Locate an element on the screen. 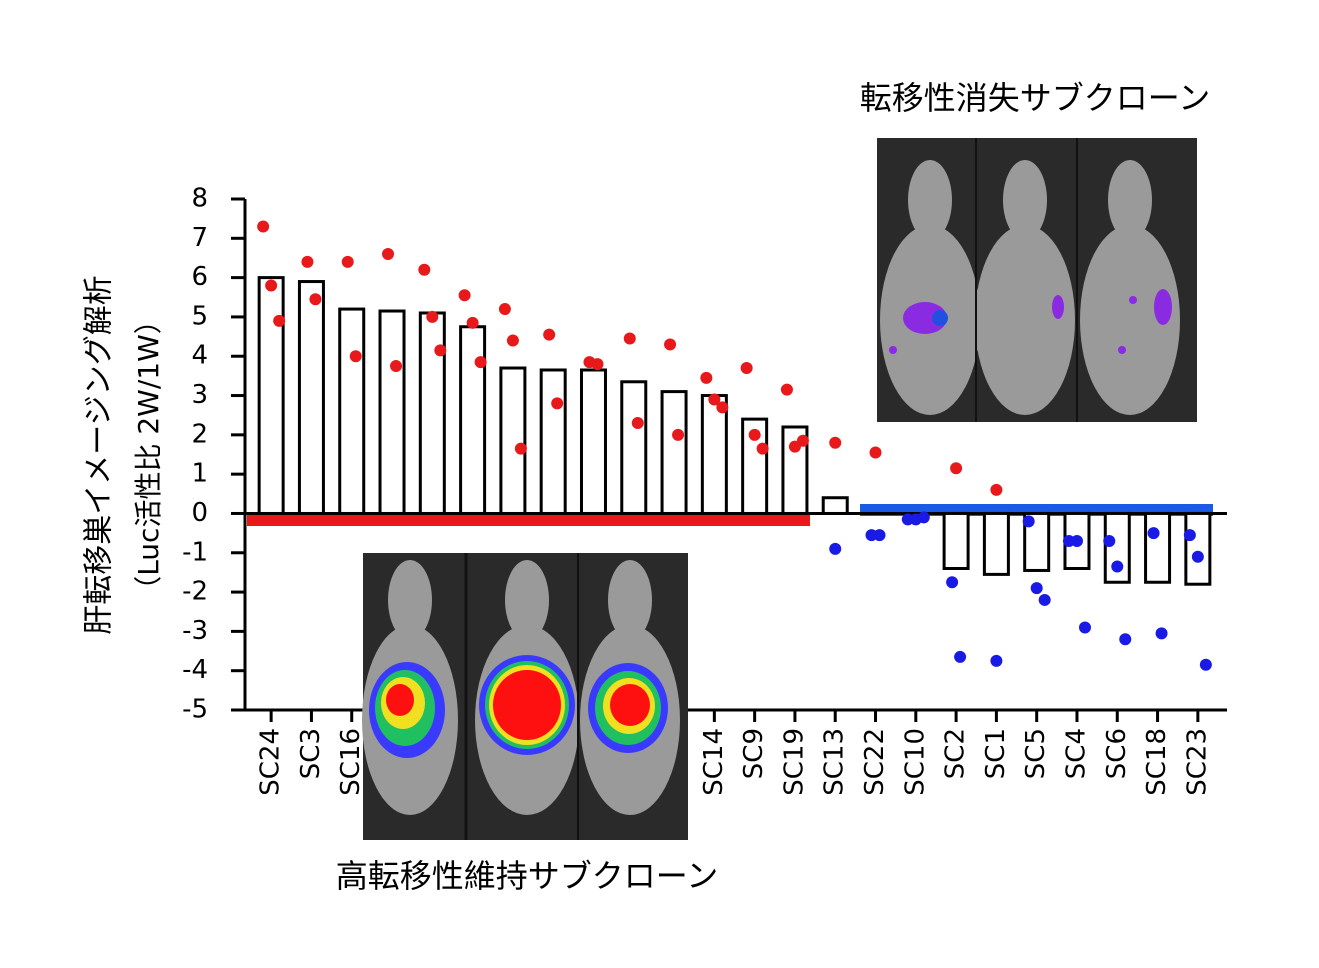 This screenshot has width=1319, height=968. y-tick-label: 1 is located at coordinates (199, 474).